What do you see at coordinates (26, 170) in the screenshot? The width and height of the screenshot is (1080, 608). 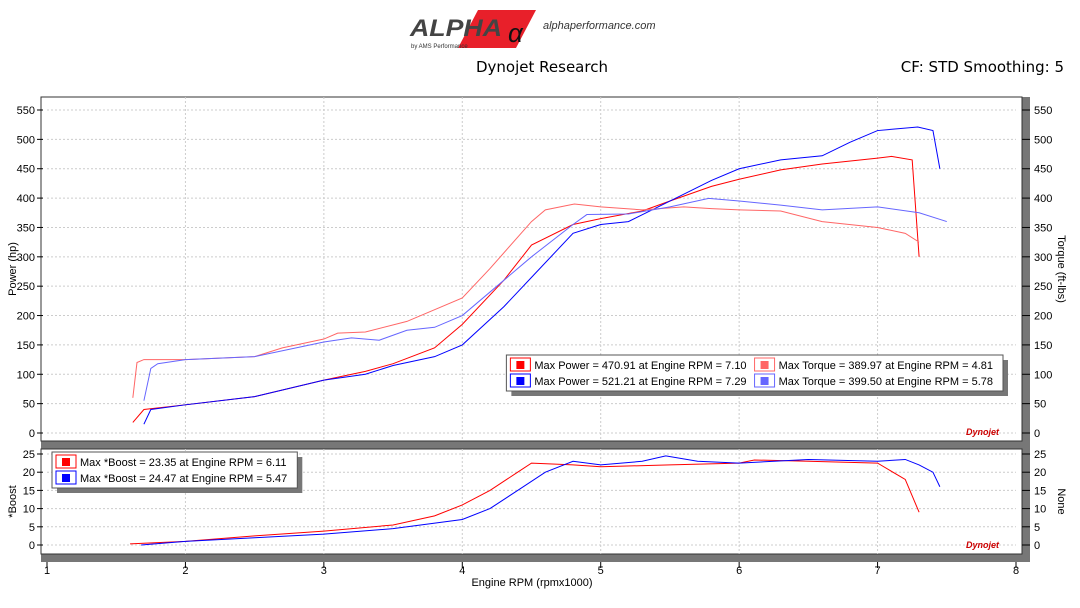 I see `y-tick-label: 450` at bounding box center [26, 170].